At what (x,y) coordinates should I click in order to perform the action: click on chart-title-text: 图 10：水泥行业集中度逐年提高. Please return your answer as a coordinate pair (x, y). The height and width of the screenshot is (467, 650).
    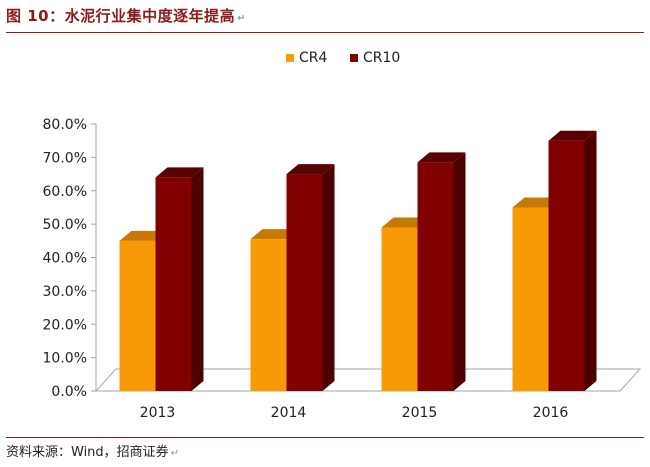
    Looking at the image, I should click on (121, 16).